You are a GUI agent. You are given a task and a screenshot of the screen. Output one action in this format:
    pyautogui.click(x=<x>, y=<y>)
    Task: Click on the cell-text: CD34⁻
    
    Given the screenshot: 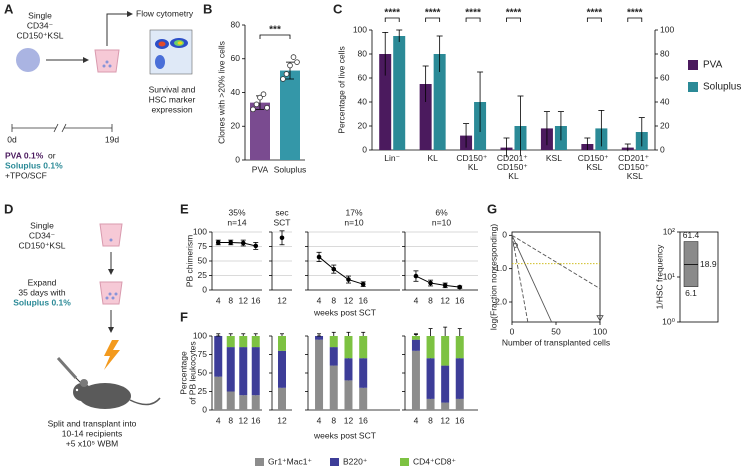 What is the action you would take?
    pyautogui.click(x=42, y=235)
    